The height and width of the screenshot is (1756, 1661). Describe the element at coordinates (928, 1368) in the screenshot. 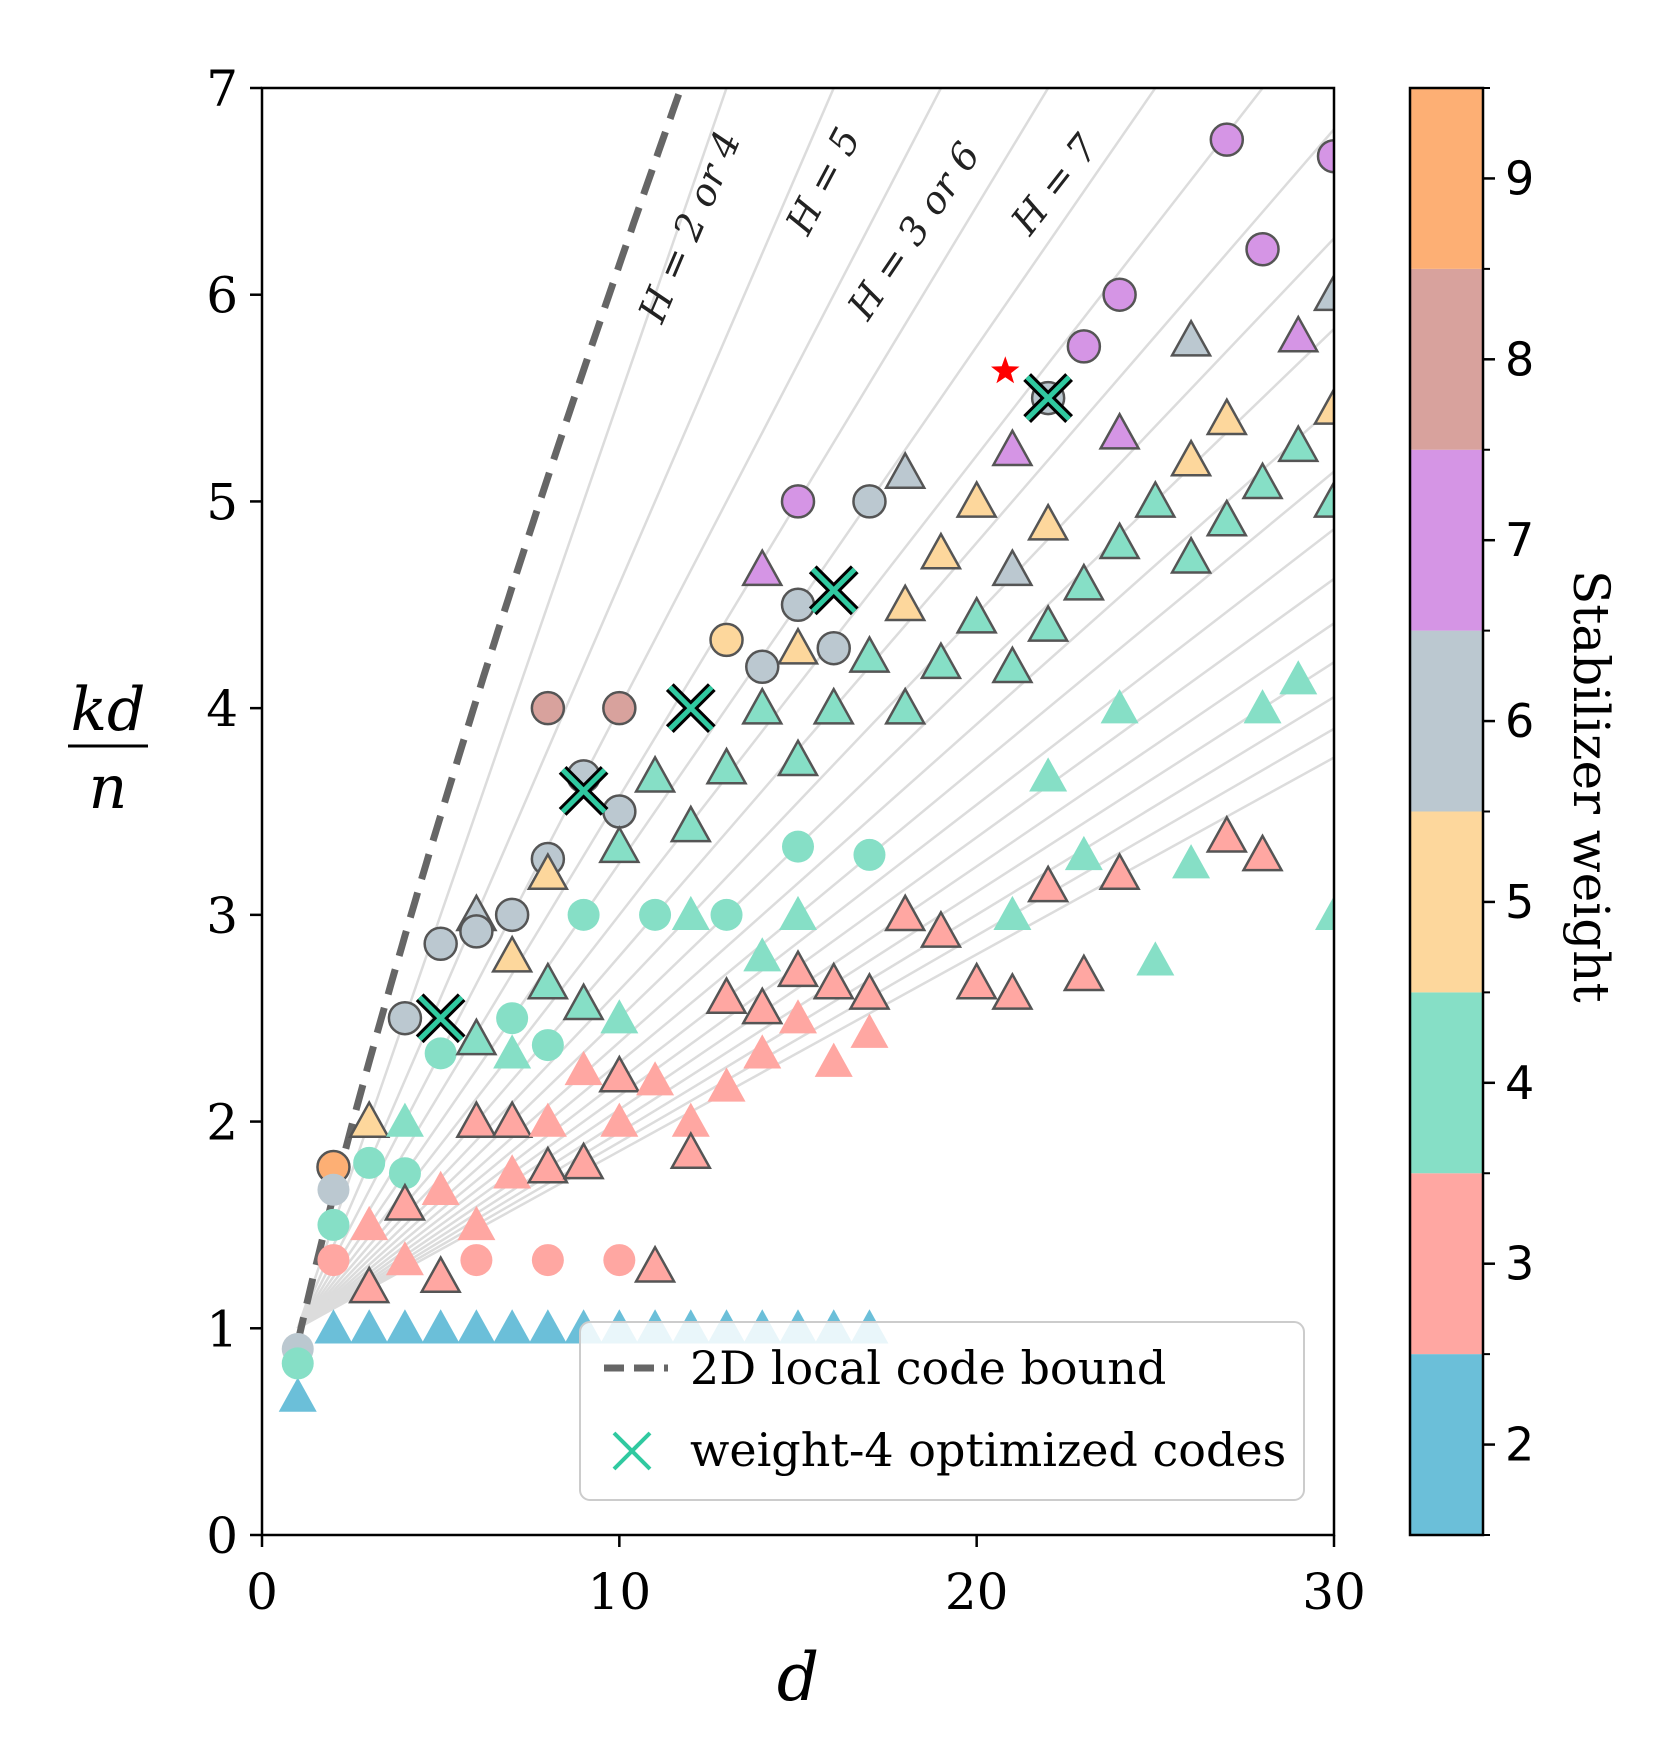

I see `legend-bound-label: 2D local code bound` at that location.